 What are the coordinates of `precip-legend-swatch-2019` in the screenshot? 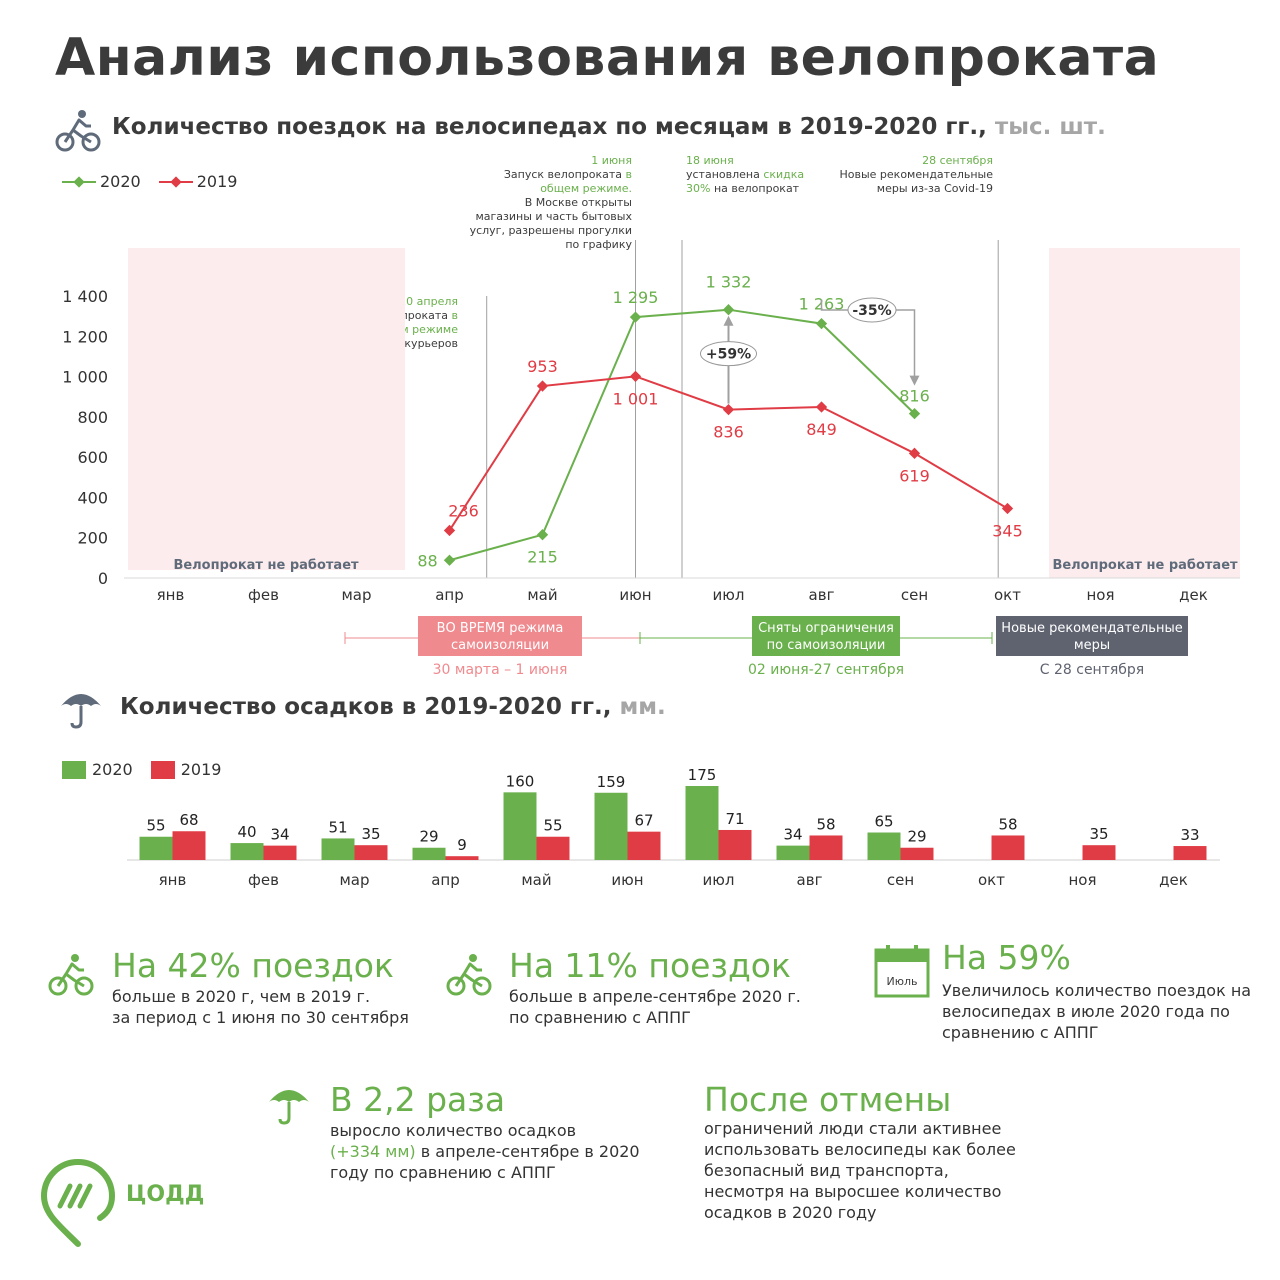 It's located at (162, 769).